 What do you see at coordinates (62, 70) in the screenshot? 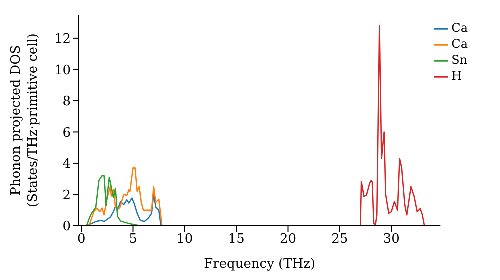
I see `y-tick-label: 10` at bounding box center [62, 70].